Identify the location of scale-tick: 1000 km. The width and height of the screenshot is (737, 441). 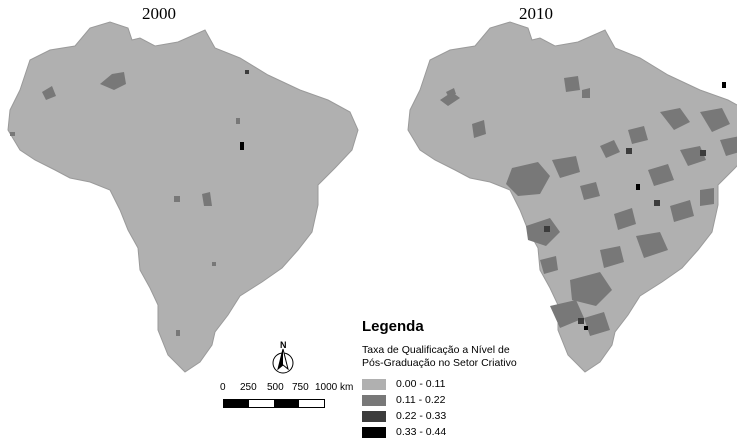
(334, 387).